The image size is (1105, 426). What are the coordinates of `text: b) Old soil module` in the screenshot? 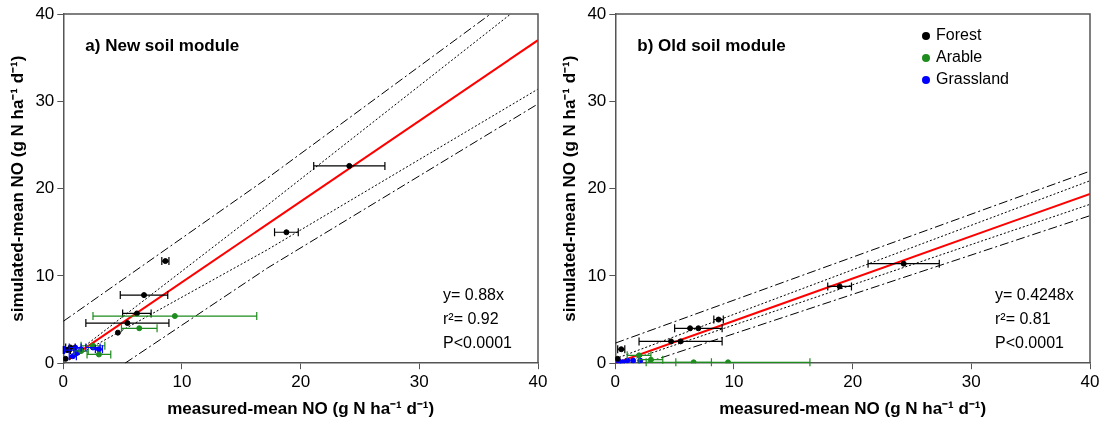 It's located at (711, 45).